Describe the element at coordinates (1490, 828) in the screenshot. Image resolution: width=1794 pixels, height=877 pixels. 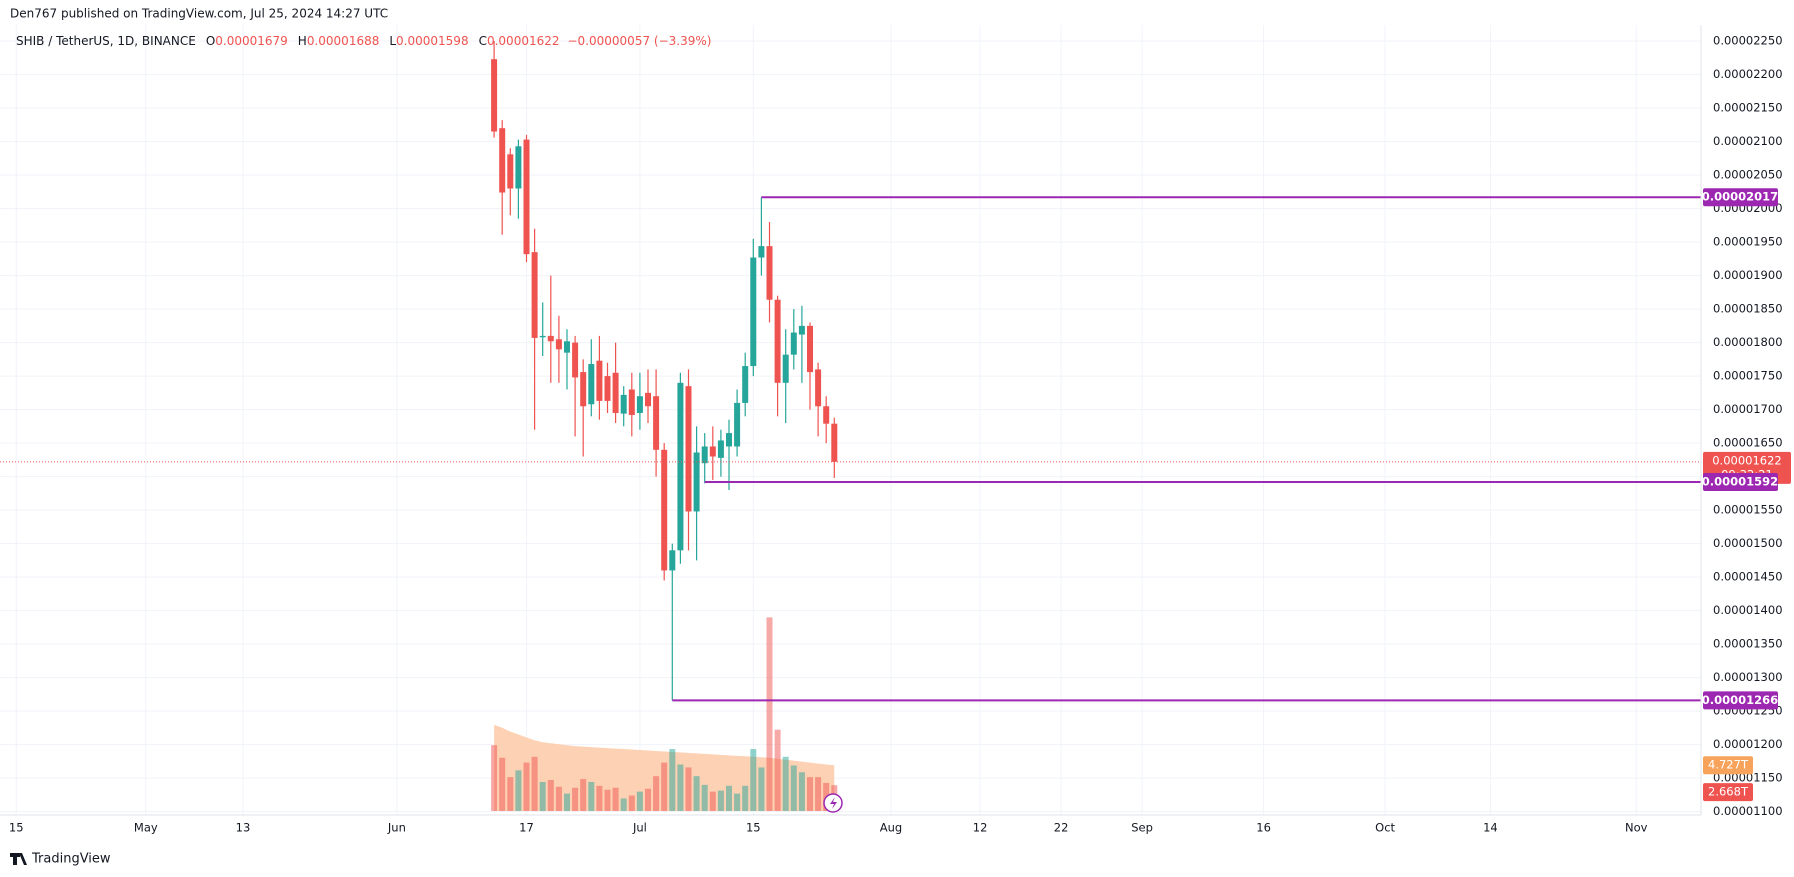
I see `x-tick-label: 14` at that location.